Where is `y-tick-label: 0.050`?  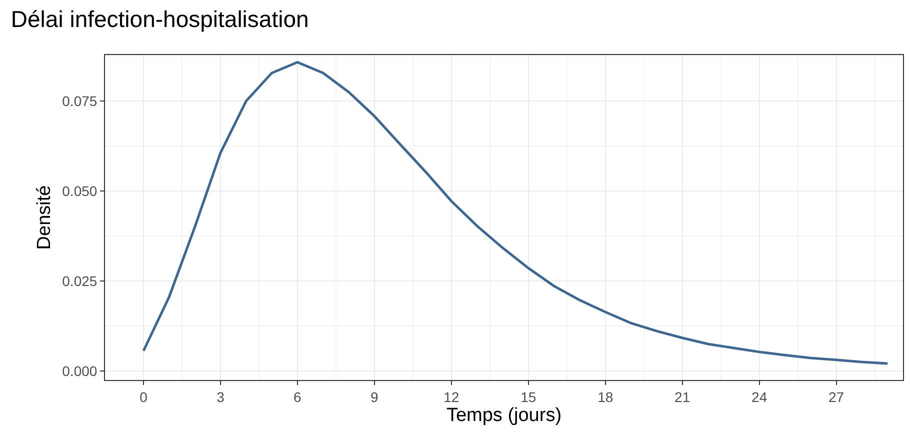 y-tick-label: 0.050 is located at coordinates (80, 190).